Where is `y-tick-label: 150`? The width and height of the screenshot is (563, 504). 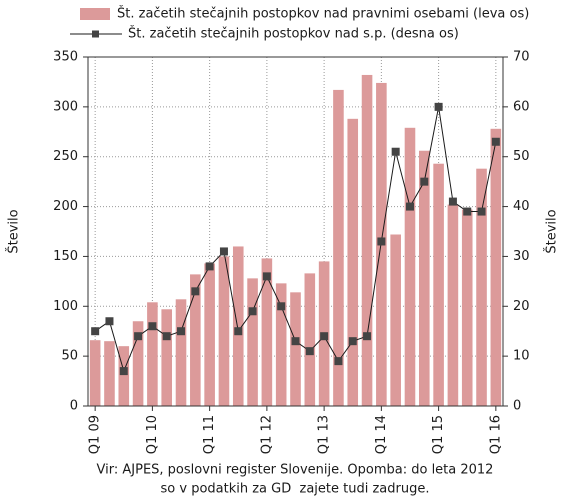 y-tick-label: 150 is located at coordinates (65, 256).